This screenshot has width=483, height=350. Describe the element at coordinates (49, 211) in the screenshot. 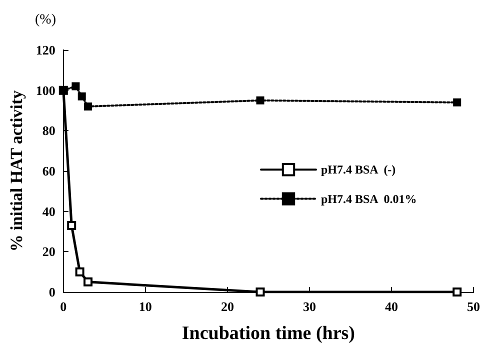

I see `y-tick-label: 40` at that location.